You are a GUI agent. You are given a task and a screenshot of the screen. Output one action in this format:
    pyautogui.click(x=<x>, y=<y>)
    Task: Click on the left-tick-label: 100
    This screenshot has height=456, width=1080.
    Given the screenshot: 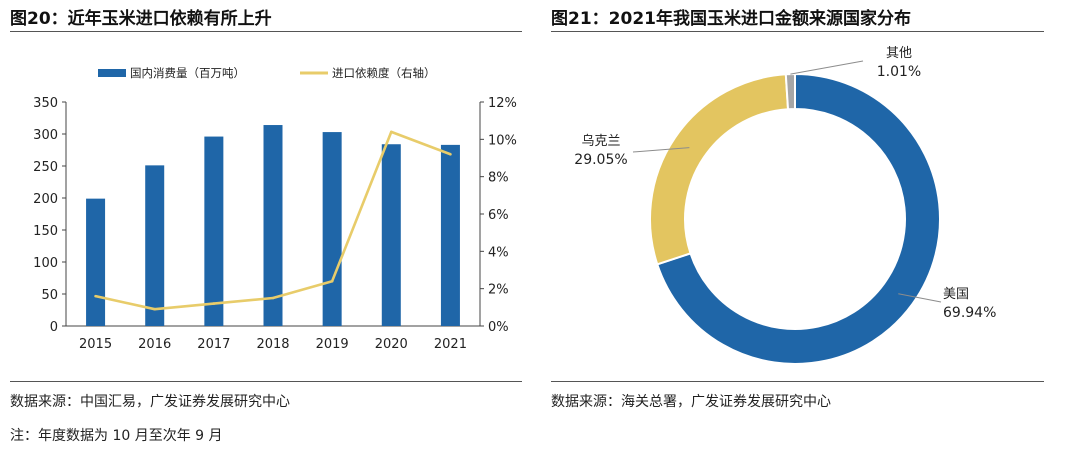 What is the action you would take?
    pyautogui.click(x=45, y=263)
    